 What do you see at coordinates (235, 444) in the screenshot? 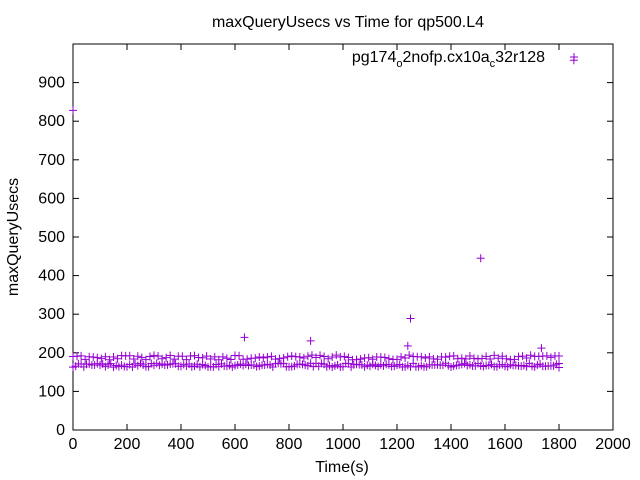
I see `x-tick-label: 600` at bounding box center [235, 444].